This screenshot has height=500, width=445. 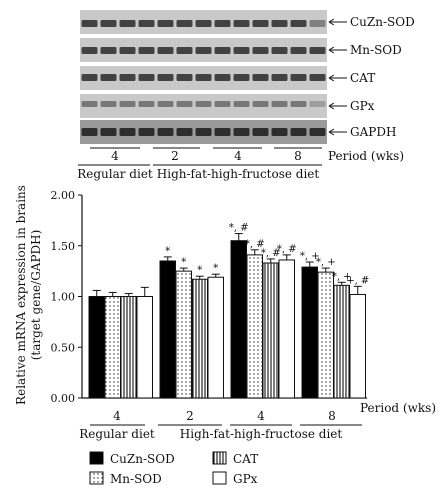 What do you see at coordinates (362, 106) in the screenshot?
I see `gel-band-label: GPx` at bounding box center [362, 106].